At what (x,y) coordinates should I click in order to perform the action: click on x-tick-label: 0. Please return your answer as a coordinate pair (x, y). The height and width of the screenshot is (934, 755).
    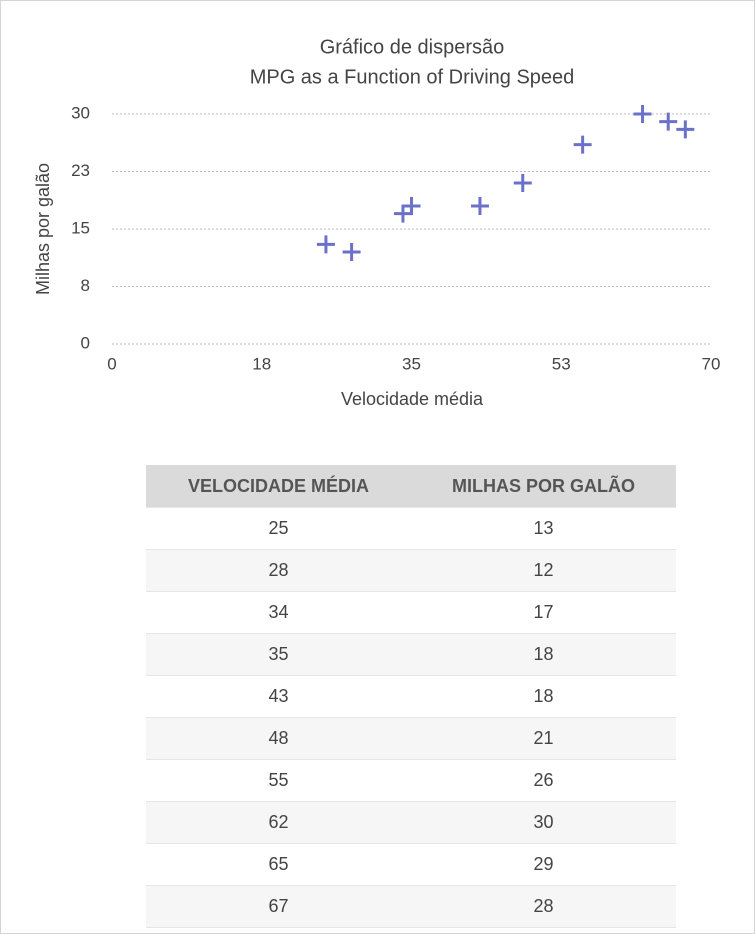
    Looking at the image, I should click on (111, 363).